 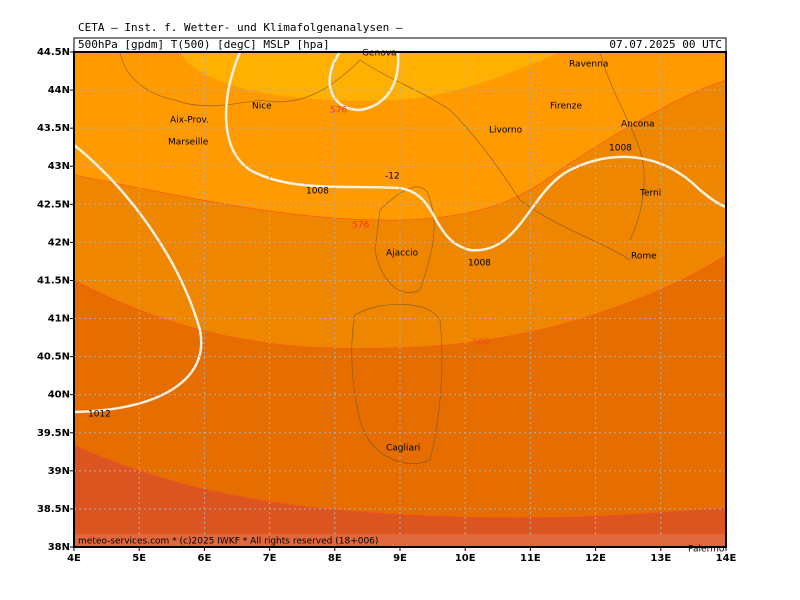 What do you see at coordinates (53, 128) in the screenshot?
I see `y-tick-label: 43.5N` at bounding box center [53, 128].